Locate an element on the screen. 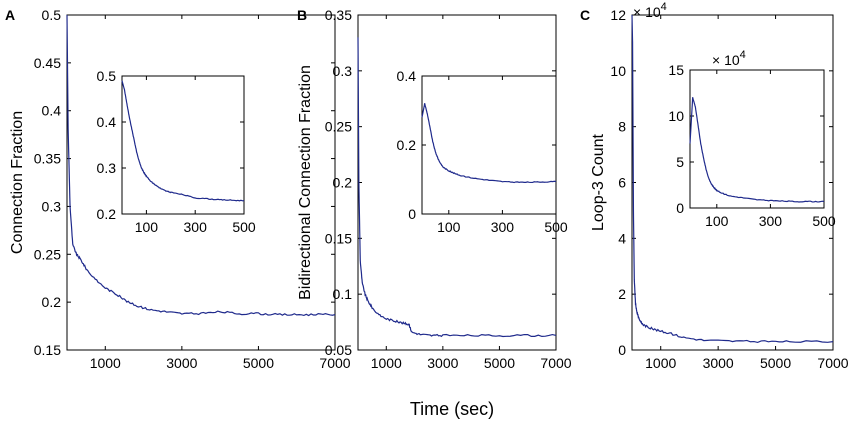  main-ytick-label: 6 is located at coordinates (622, 183).